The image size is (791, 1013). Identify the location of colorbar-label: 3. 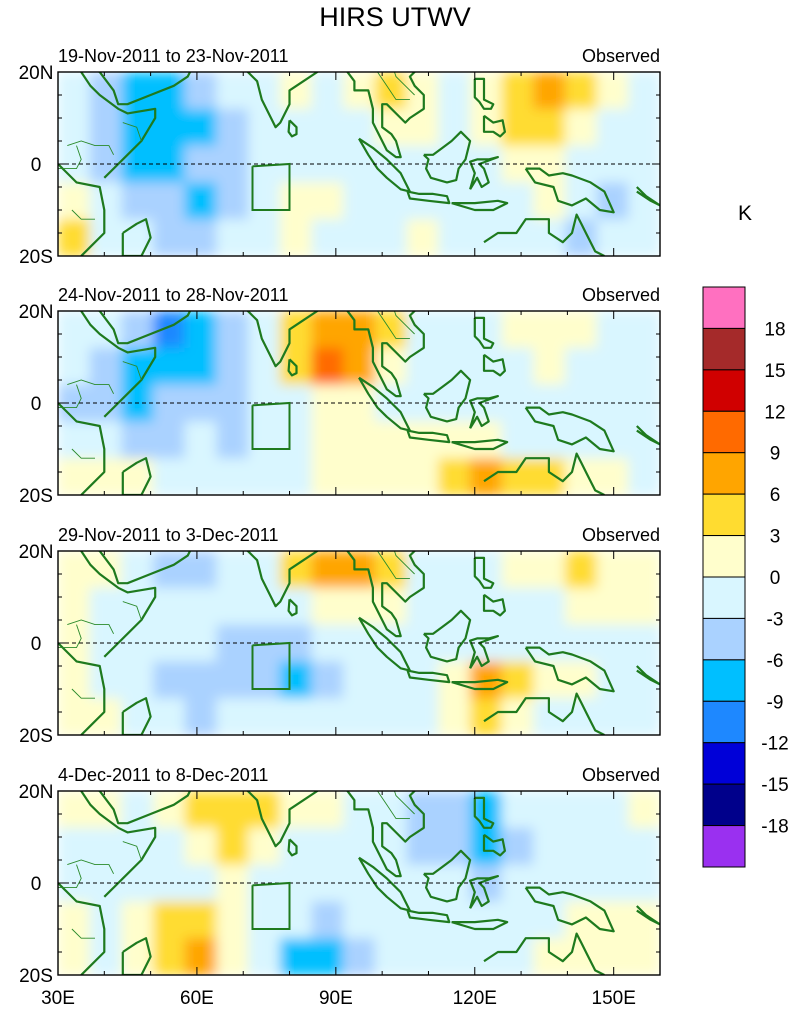
(775, 537).